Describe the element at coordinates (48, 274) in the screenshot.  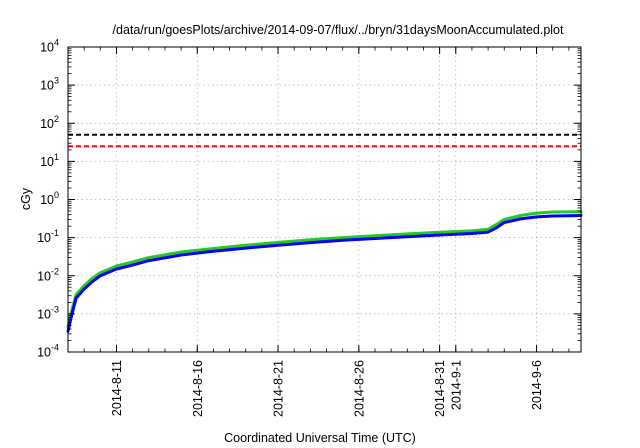
I see `y-tick-label: 10⁻²` at that location.